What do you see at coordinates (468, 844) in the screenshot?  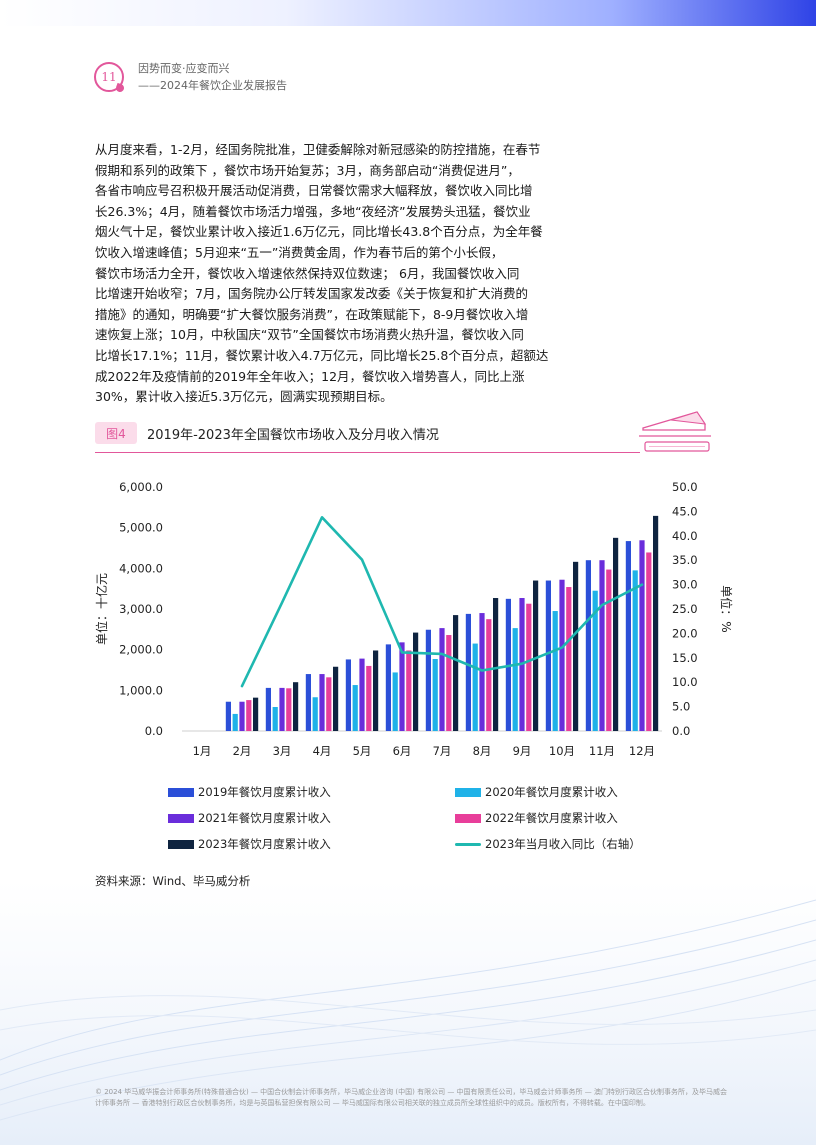 I see `legend-line-swatch` at bounding box center [468, 844].